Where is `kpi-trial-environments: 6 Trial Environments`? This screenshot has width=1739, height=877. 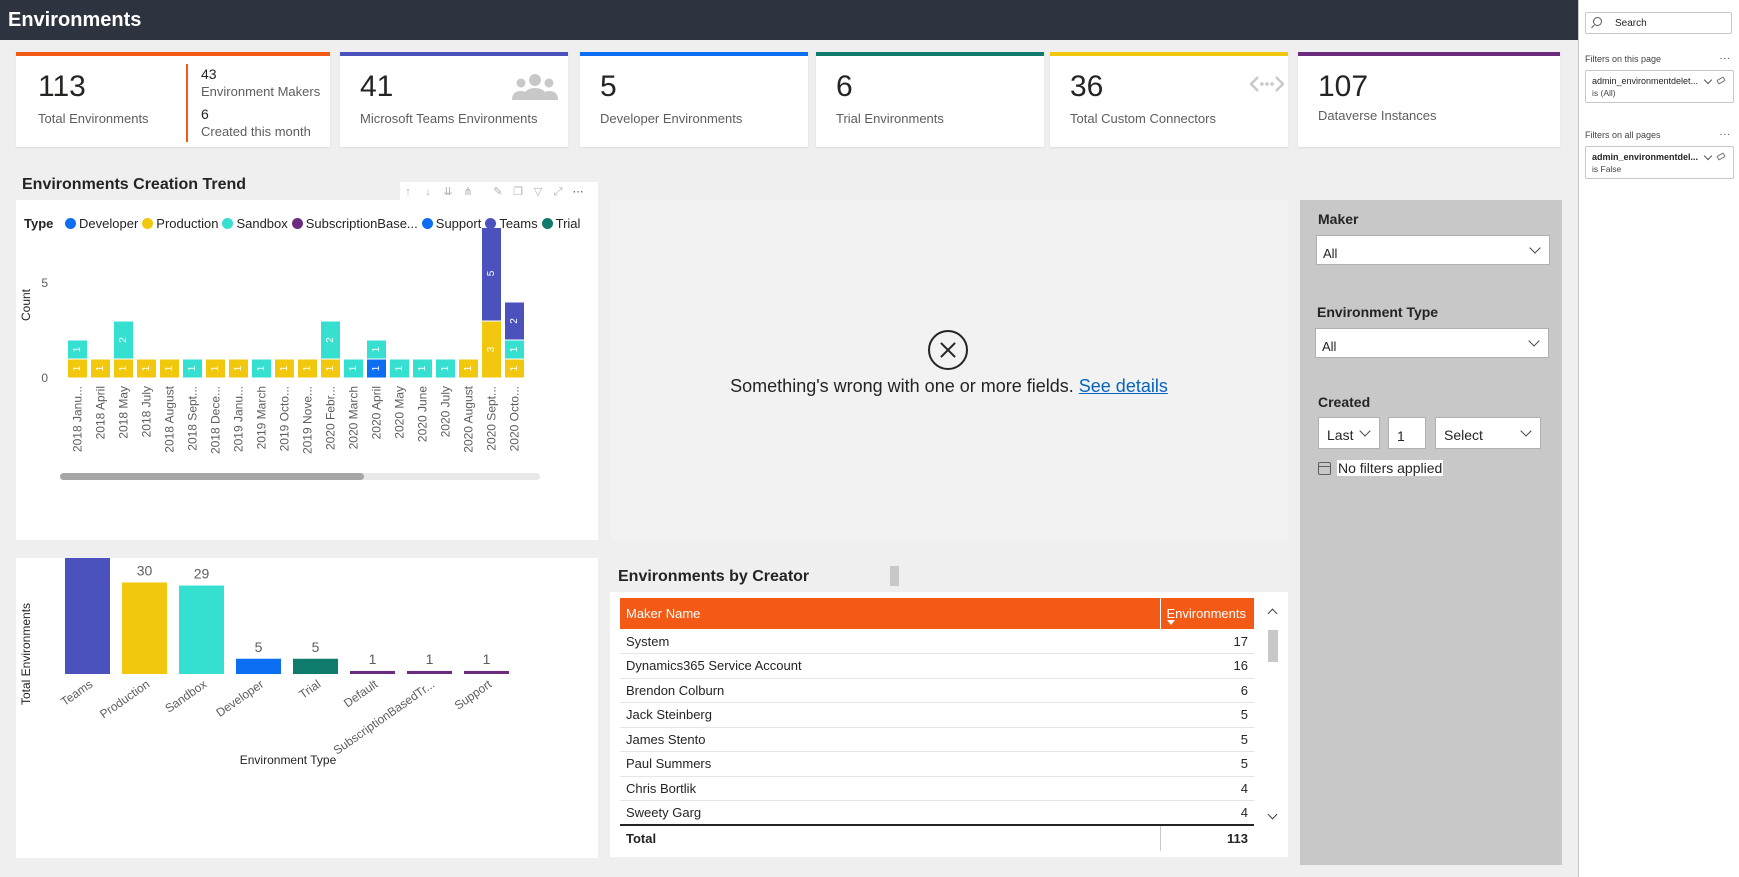 kpi-trial-environments: 6 Trial Environments is located at coordinates (930, 99).